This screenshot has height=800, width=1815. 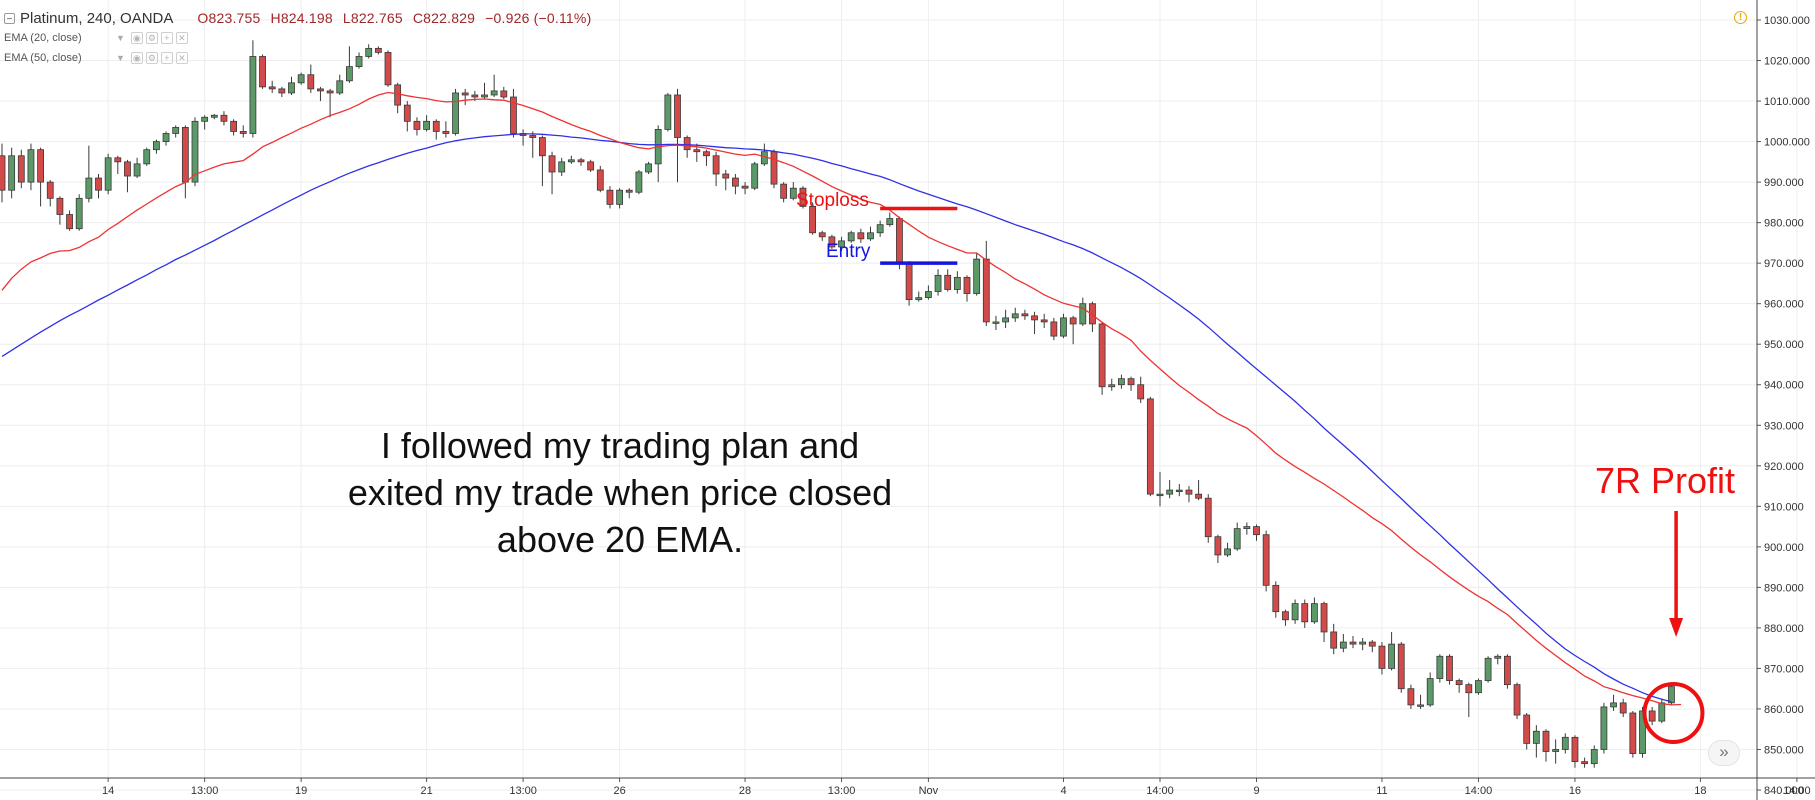 What do you see at coordinates (1784, 507) in the screenshot?
I see `price-tick-label: 910.000` at bounding box center [1784, 507].